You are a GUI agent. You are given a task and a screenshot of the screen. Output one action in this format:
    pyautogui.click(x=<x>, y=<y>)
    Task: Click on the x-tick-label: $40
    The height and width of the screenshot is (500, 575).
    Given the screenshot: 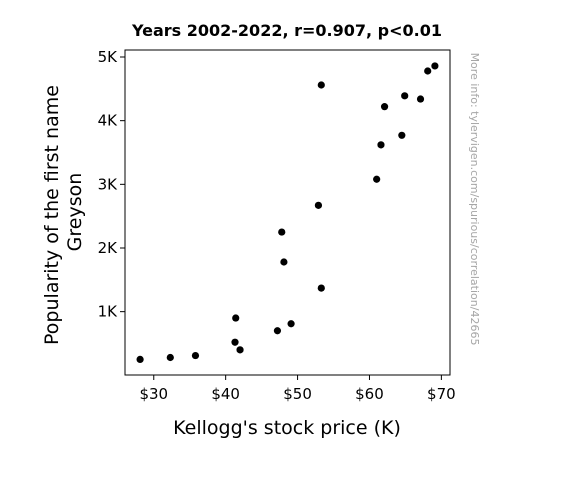 What is the action you would take?
    pyautogui.click(x=225, y=394)
    